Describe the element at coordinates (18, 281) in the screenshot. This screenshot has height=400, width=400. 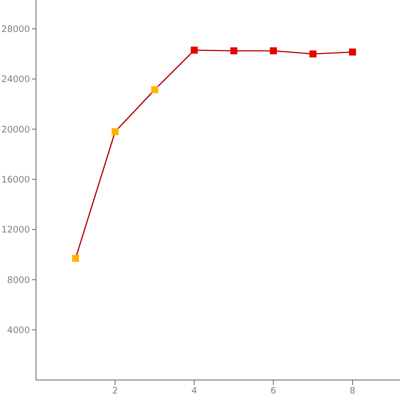
I see `y-tick-label: 8000` at that location.